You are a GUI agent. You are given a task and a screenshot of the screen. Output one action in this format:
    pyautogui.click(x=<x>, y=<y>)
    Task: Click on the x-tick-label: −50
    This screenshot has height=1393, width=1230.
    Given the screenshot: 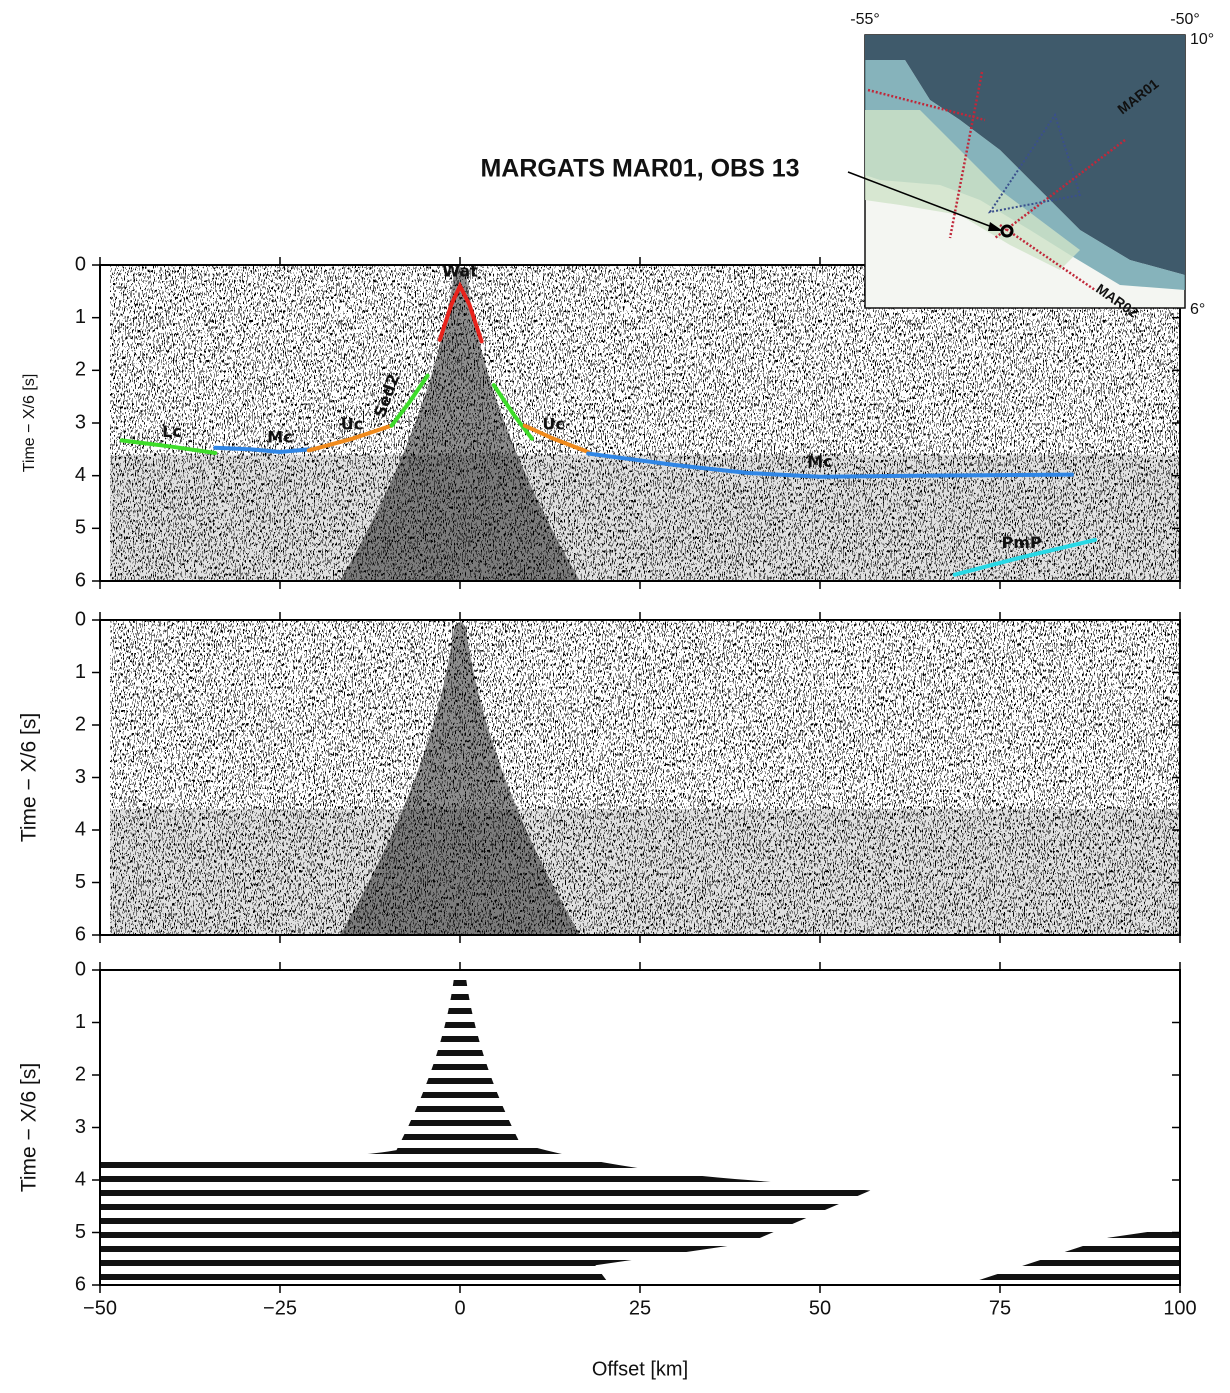 What is the action you would take?
    pyautogui.click(x=100, y=1308)
    